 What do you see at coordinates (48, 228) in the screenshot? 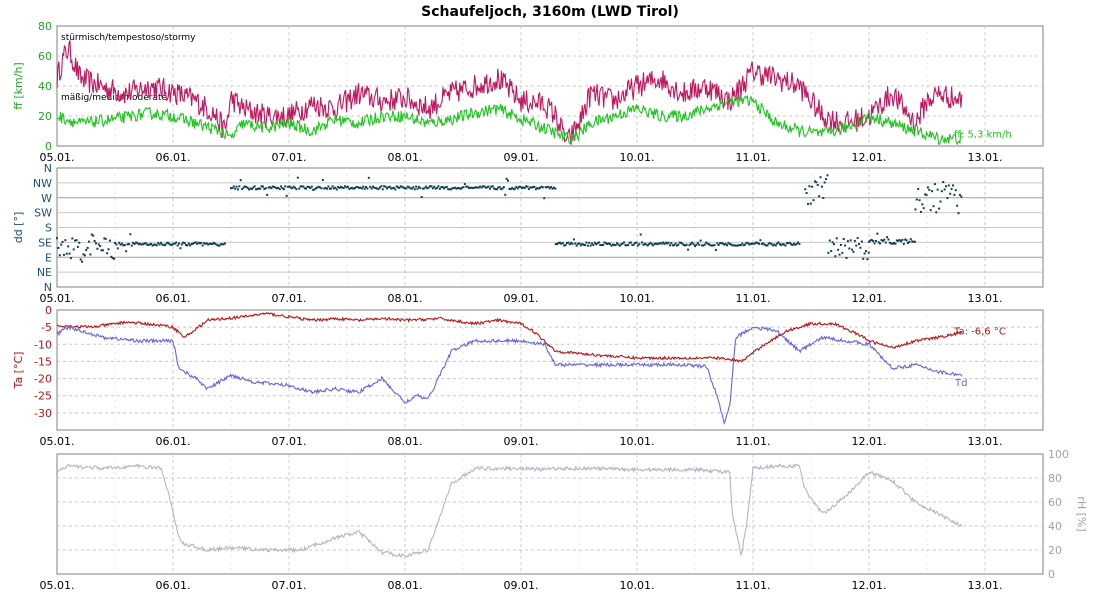
I see `direction-y-tick-label: S` at bounding box center [48, 228].